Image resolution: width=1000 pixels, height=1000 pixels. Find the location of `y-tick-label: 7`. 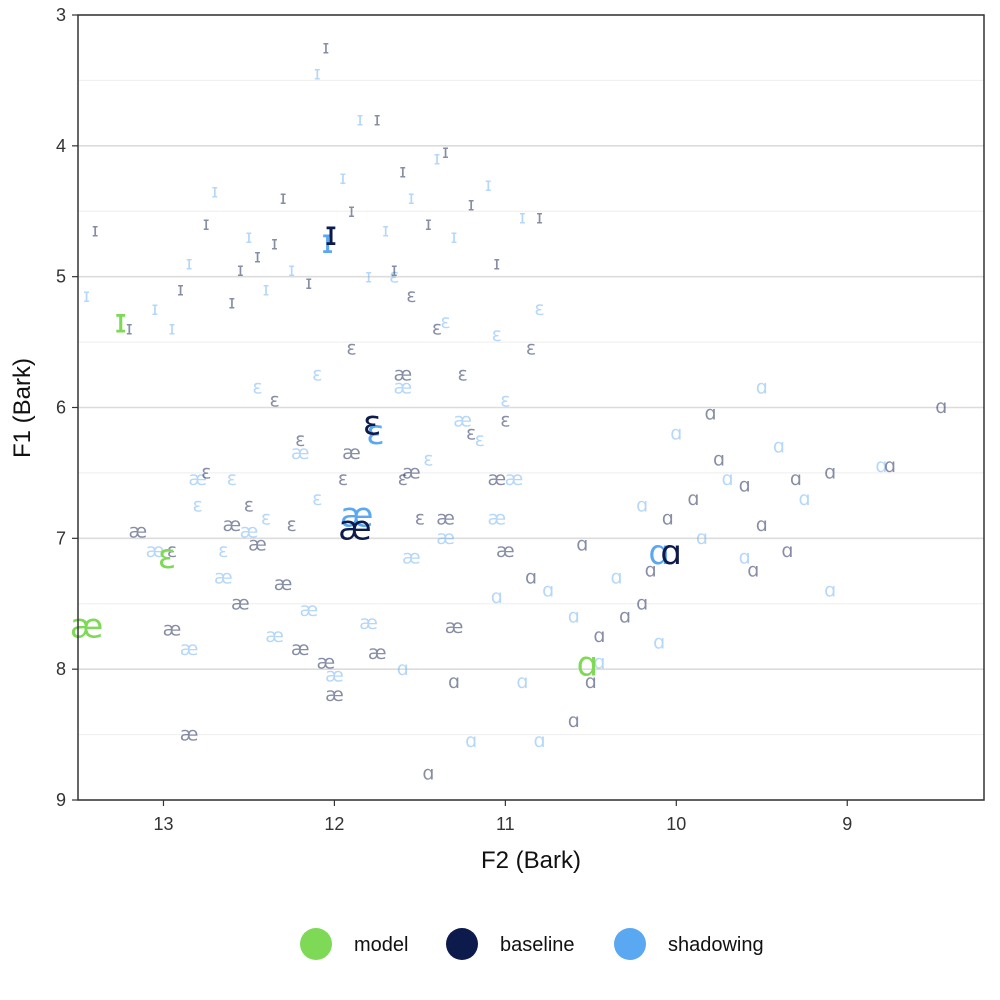

y-tick-label: 7 is located at coordinates (61, 538).